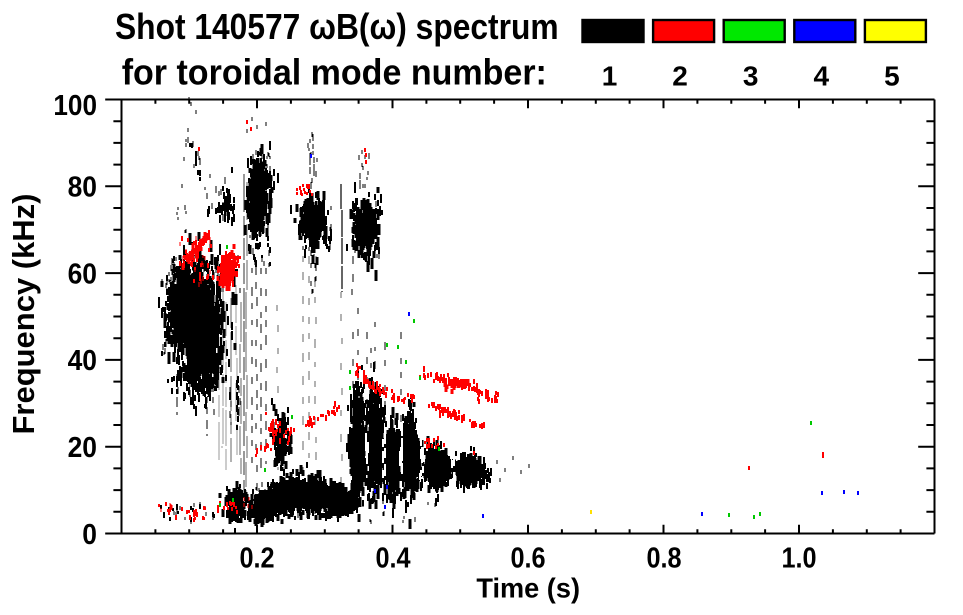  Describe the element at coordinates (680, 75) in the screenshot. I see `svg-text: 2` at that location.